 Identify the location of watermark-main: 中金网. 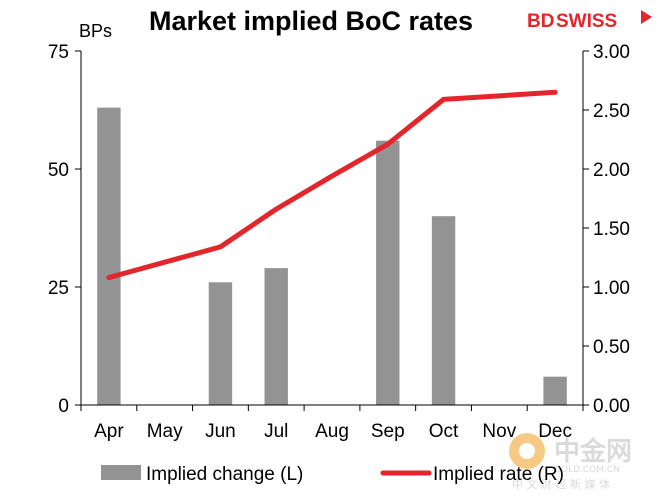
(593, 451).